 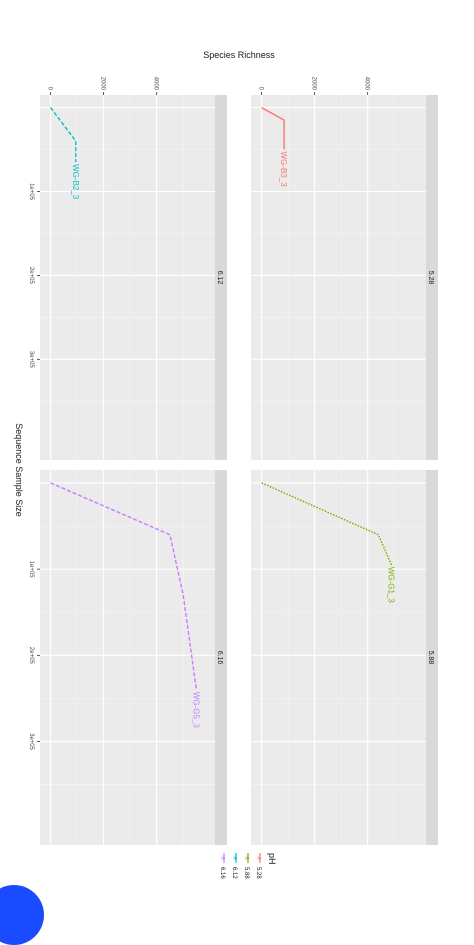 I want to click on series-end-label: WG-B3_3, so click(x=283, y=170).